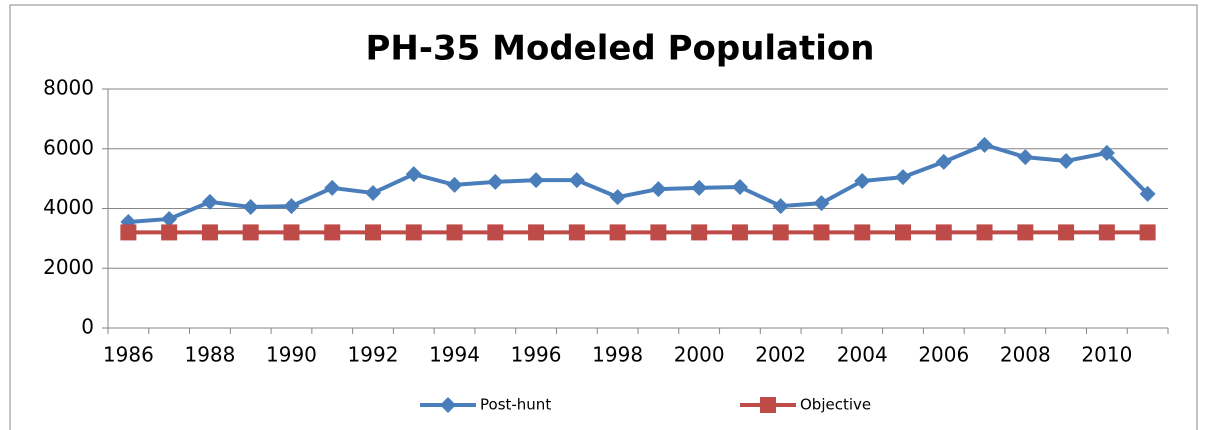 The width and height of the screenshot is (1206, 430). What do you see at coordinates (68, 207) in the screenshot?
I see `y-tick-label: 4000` at bounding box center [68, 207].